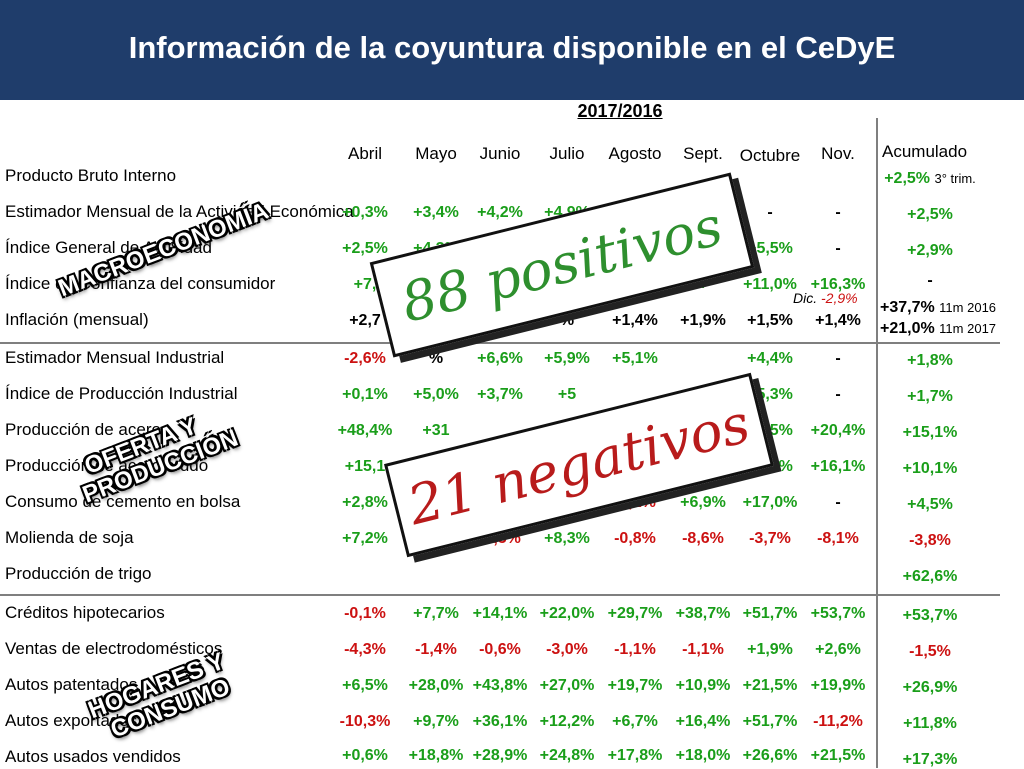 The height and width of the screenshot is (769, 1024). I want to click on table-cell: +3,7%, so click(500, 394).